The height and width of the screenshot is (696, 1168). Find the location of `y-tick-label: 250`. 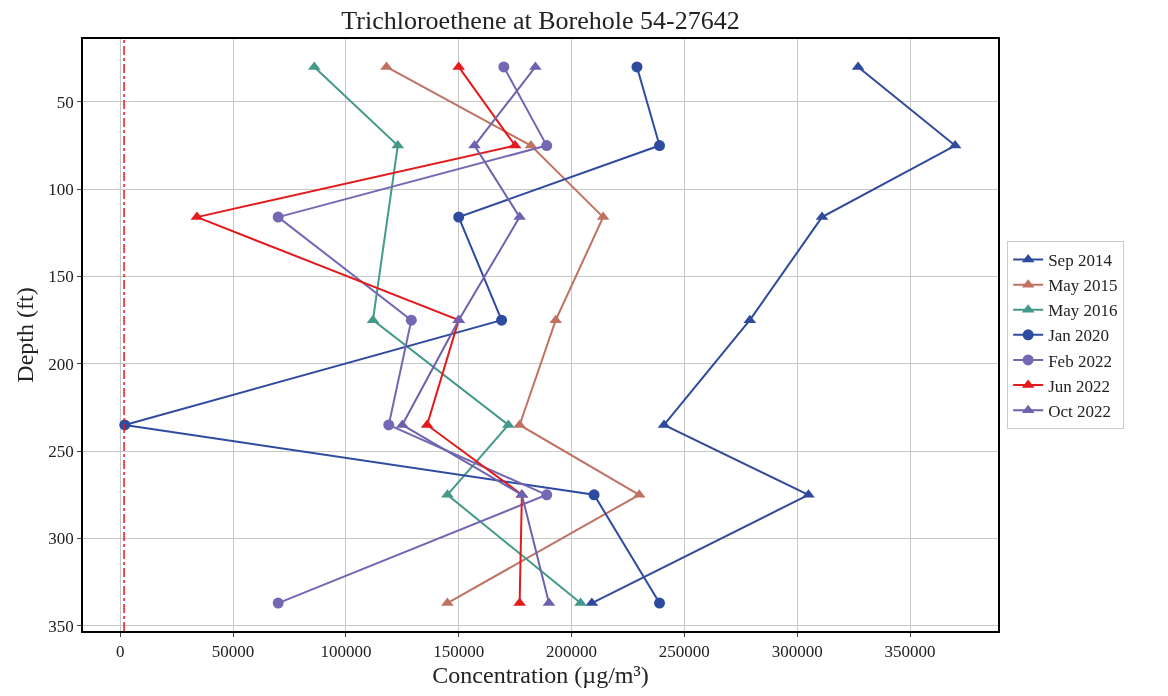

y-tick-label: 250 is located at coordinates (61, 452).